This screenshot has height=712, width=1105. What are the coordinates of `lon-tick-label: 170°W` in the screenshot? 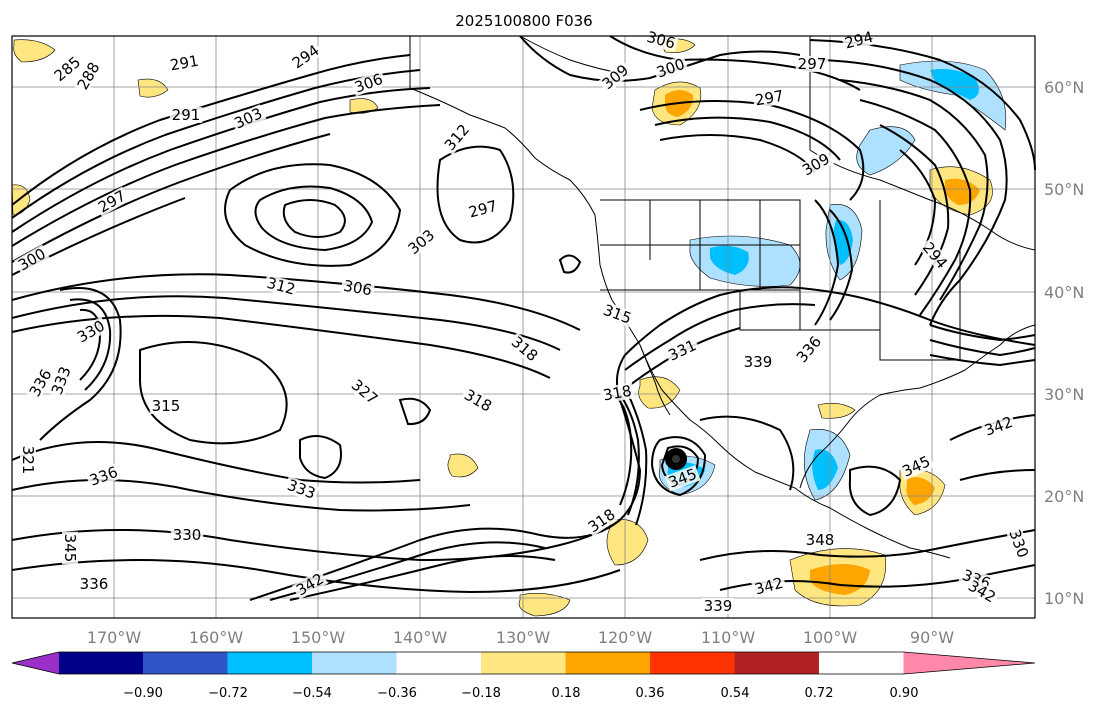 It's located at (114, 637).